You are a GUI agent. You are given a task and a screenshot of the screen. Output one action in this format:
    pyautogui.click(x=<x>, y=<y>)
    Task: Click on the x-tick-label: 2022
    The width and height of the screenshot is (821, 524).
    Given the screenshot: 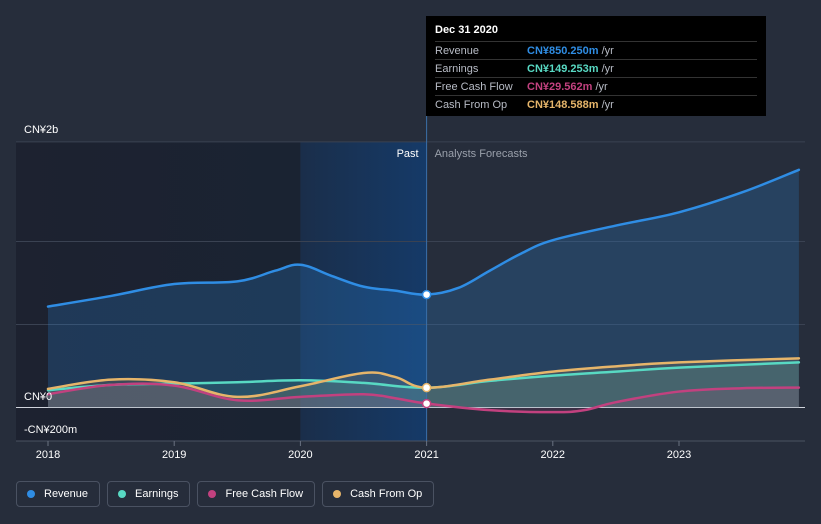 What is the action you would take?
    pyautogui.click(x=553, y=455)
    